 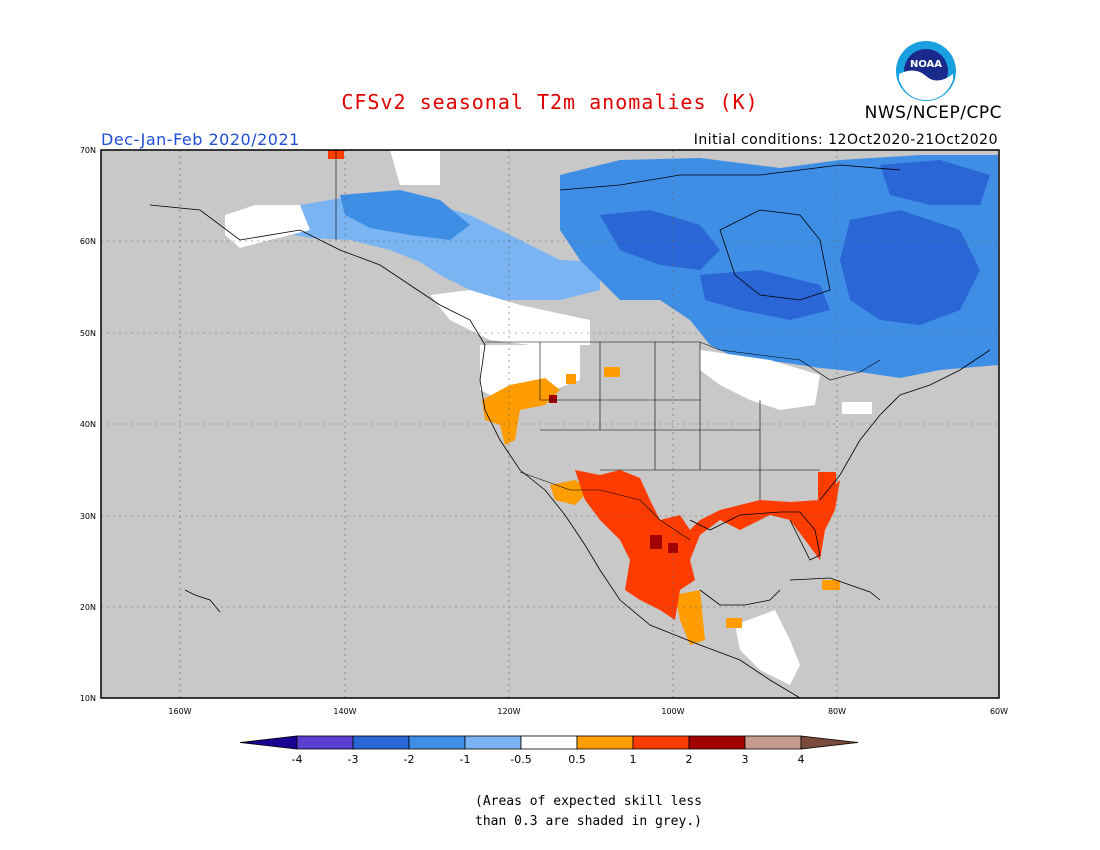 I want to click on positive-weak-anomaly-regions, so click(x=661, y=506).